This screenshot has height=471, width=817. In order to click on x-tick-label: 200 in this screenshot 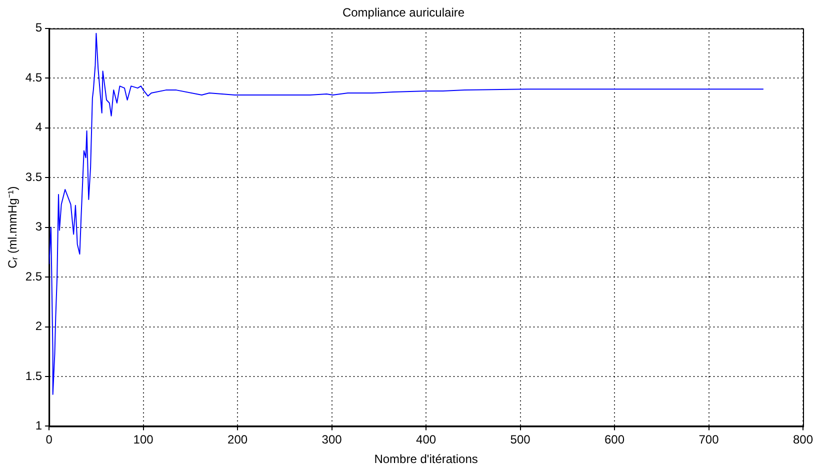, I will do `click(238, 439)`.